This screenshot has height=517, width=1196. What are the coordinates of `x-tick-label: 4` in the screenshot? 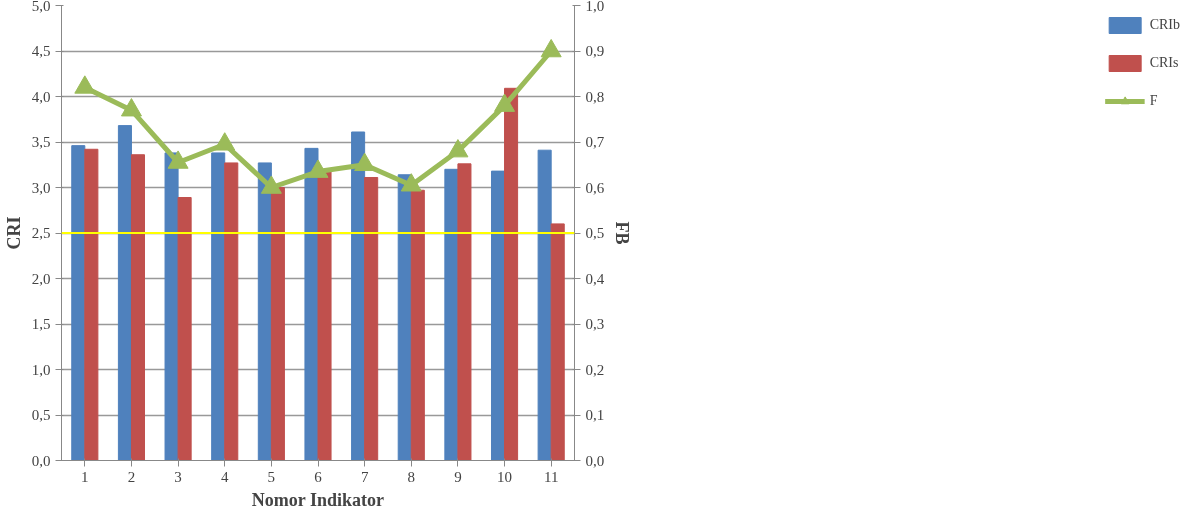 It's located at (224, 476).